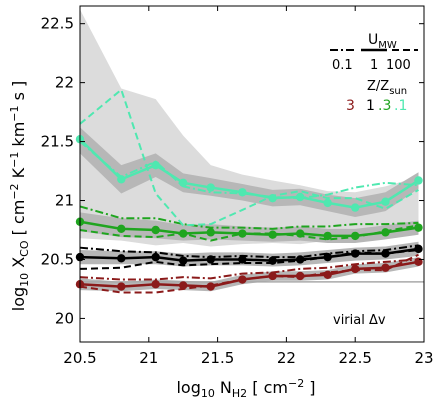  I want to click on y-tick-label-5: 22.5, so click(57, 24).